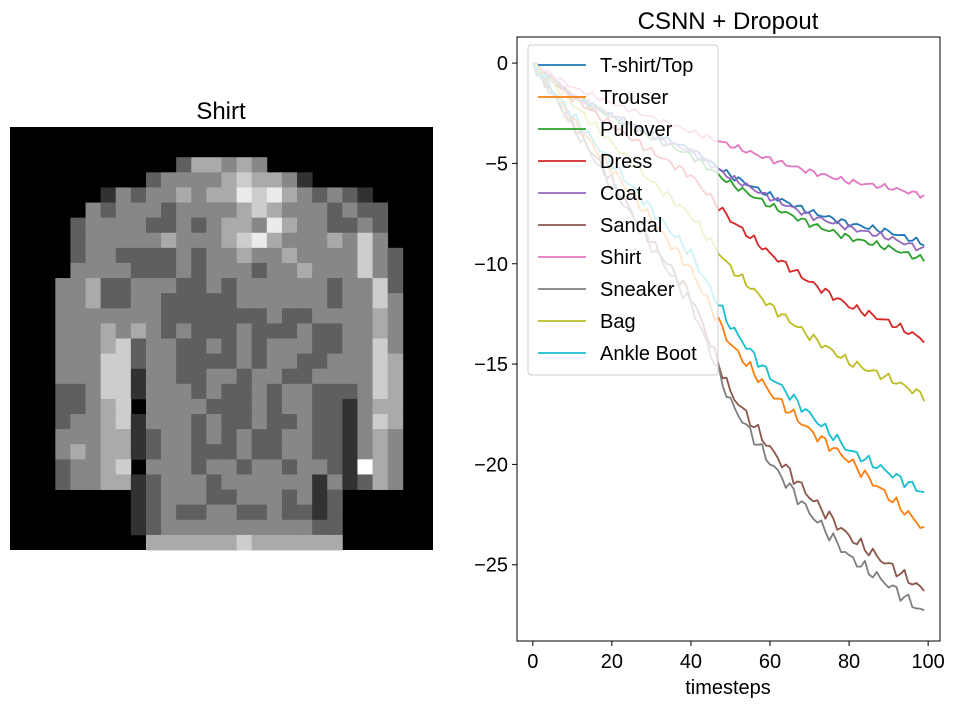 This screenshot has height=708, width=953. What do you see at coordinates (634, 98) in the screenshot?
I see `legend-label: Trouser` at bounding box center [634, 98].